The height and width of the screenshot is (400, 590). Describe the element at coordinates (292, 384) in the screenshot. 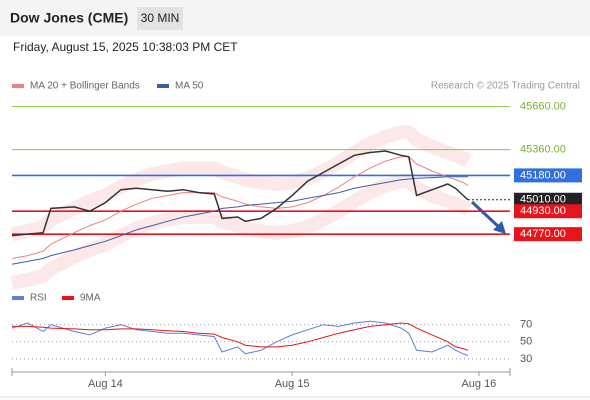

I see `x-tick-label: Aug 15` at that location.